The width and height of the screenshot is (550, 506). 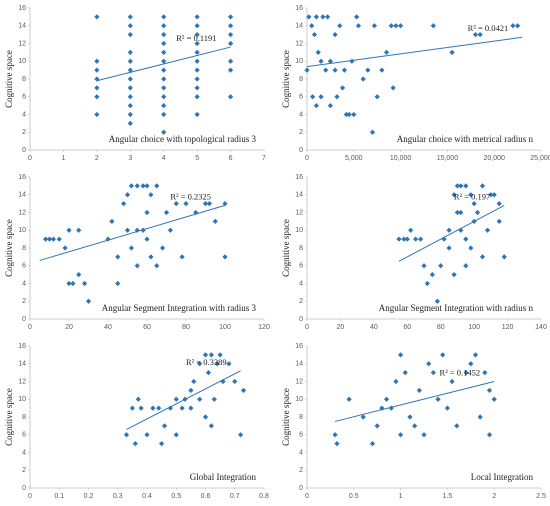 I want to click on x-tick-label: 0, so click(x=30, y=496).